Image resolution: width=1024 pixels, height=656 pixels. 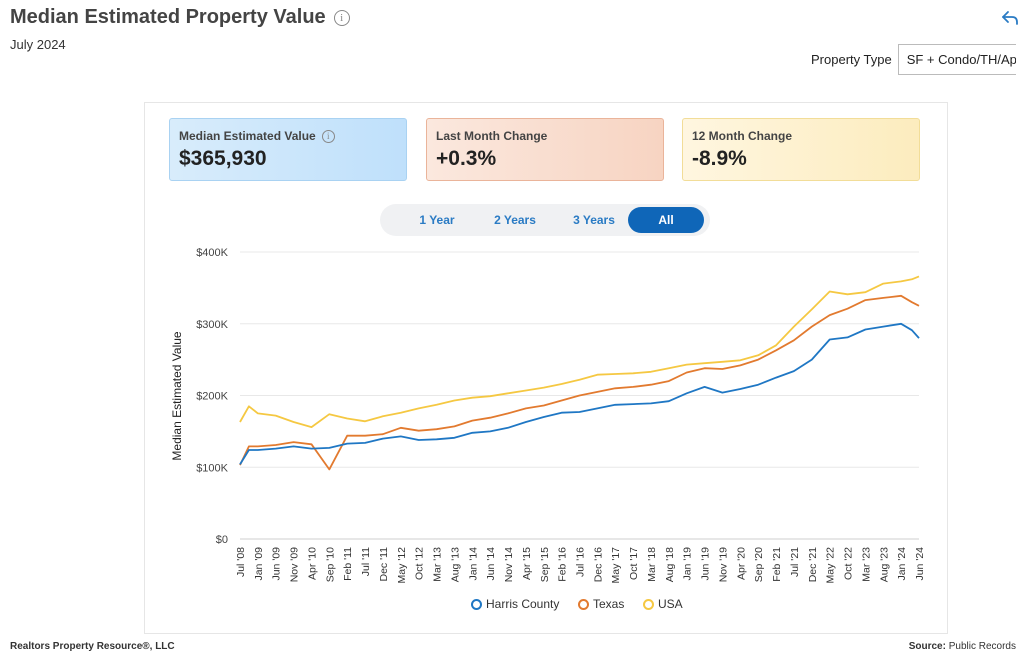 What do you see at coordinates (670, 604) in the screenshot?
I see `legend-label-usa: USA` at bounding box center [670, 604].